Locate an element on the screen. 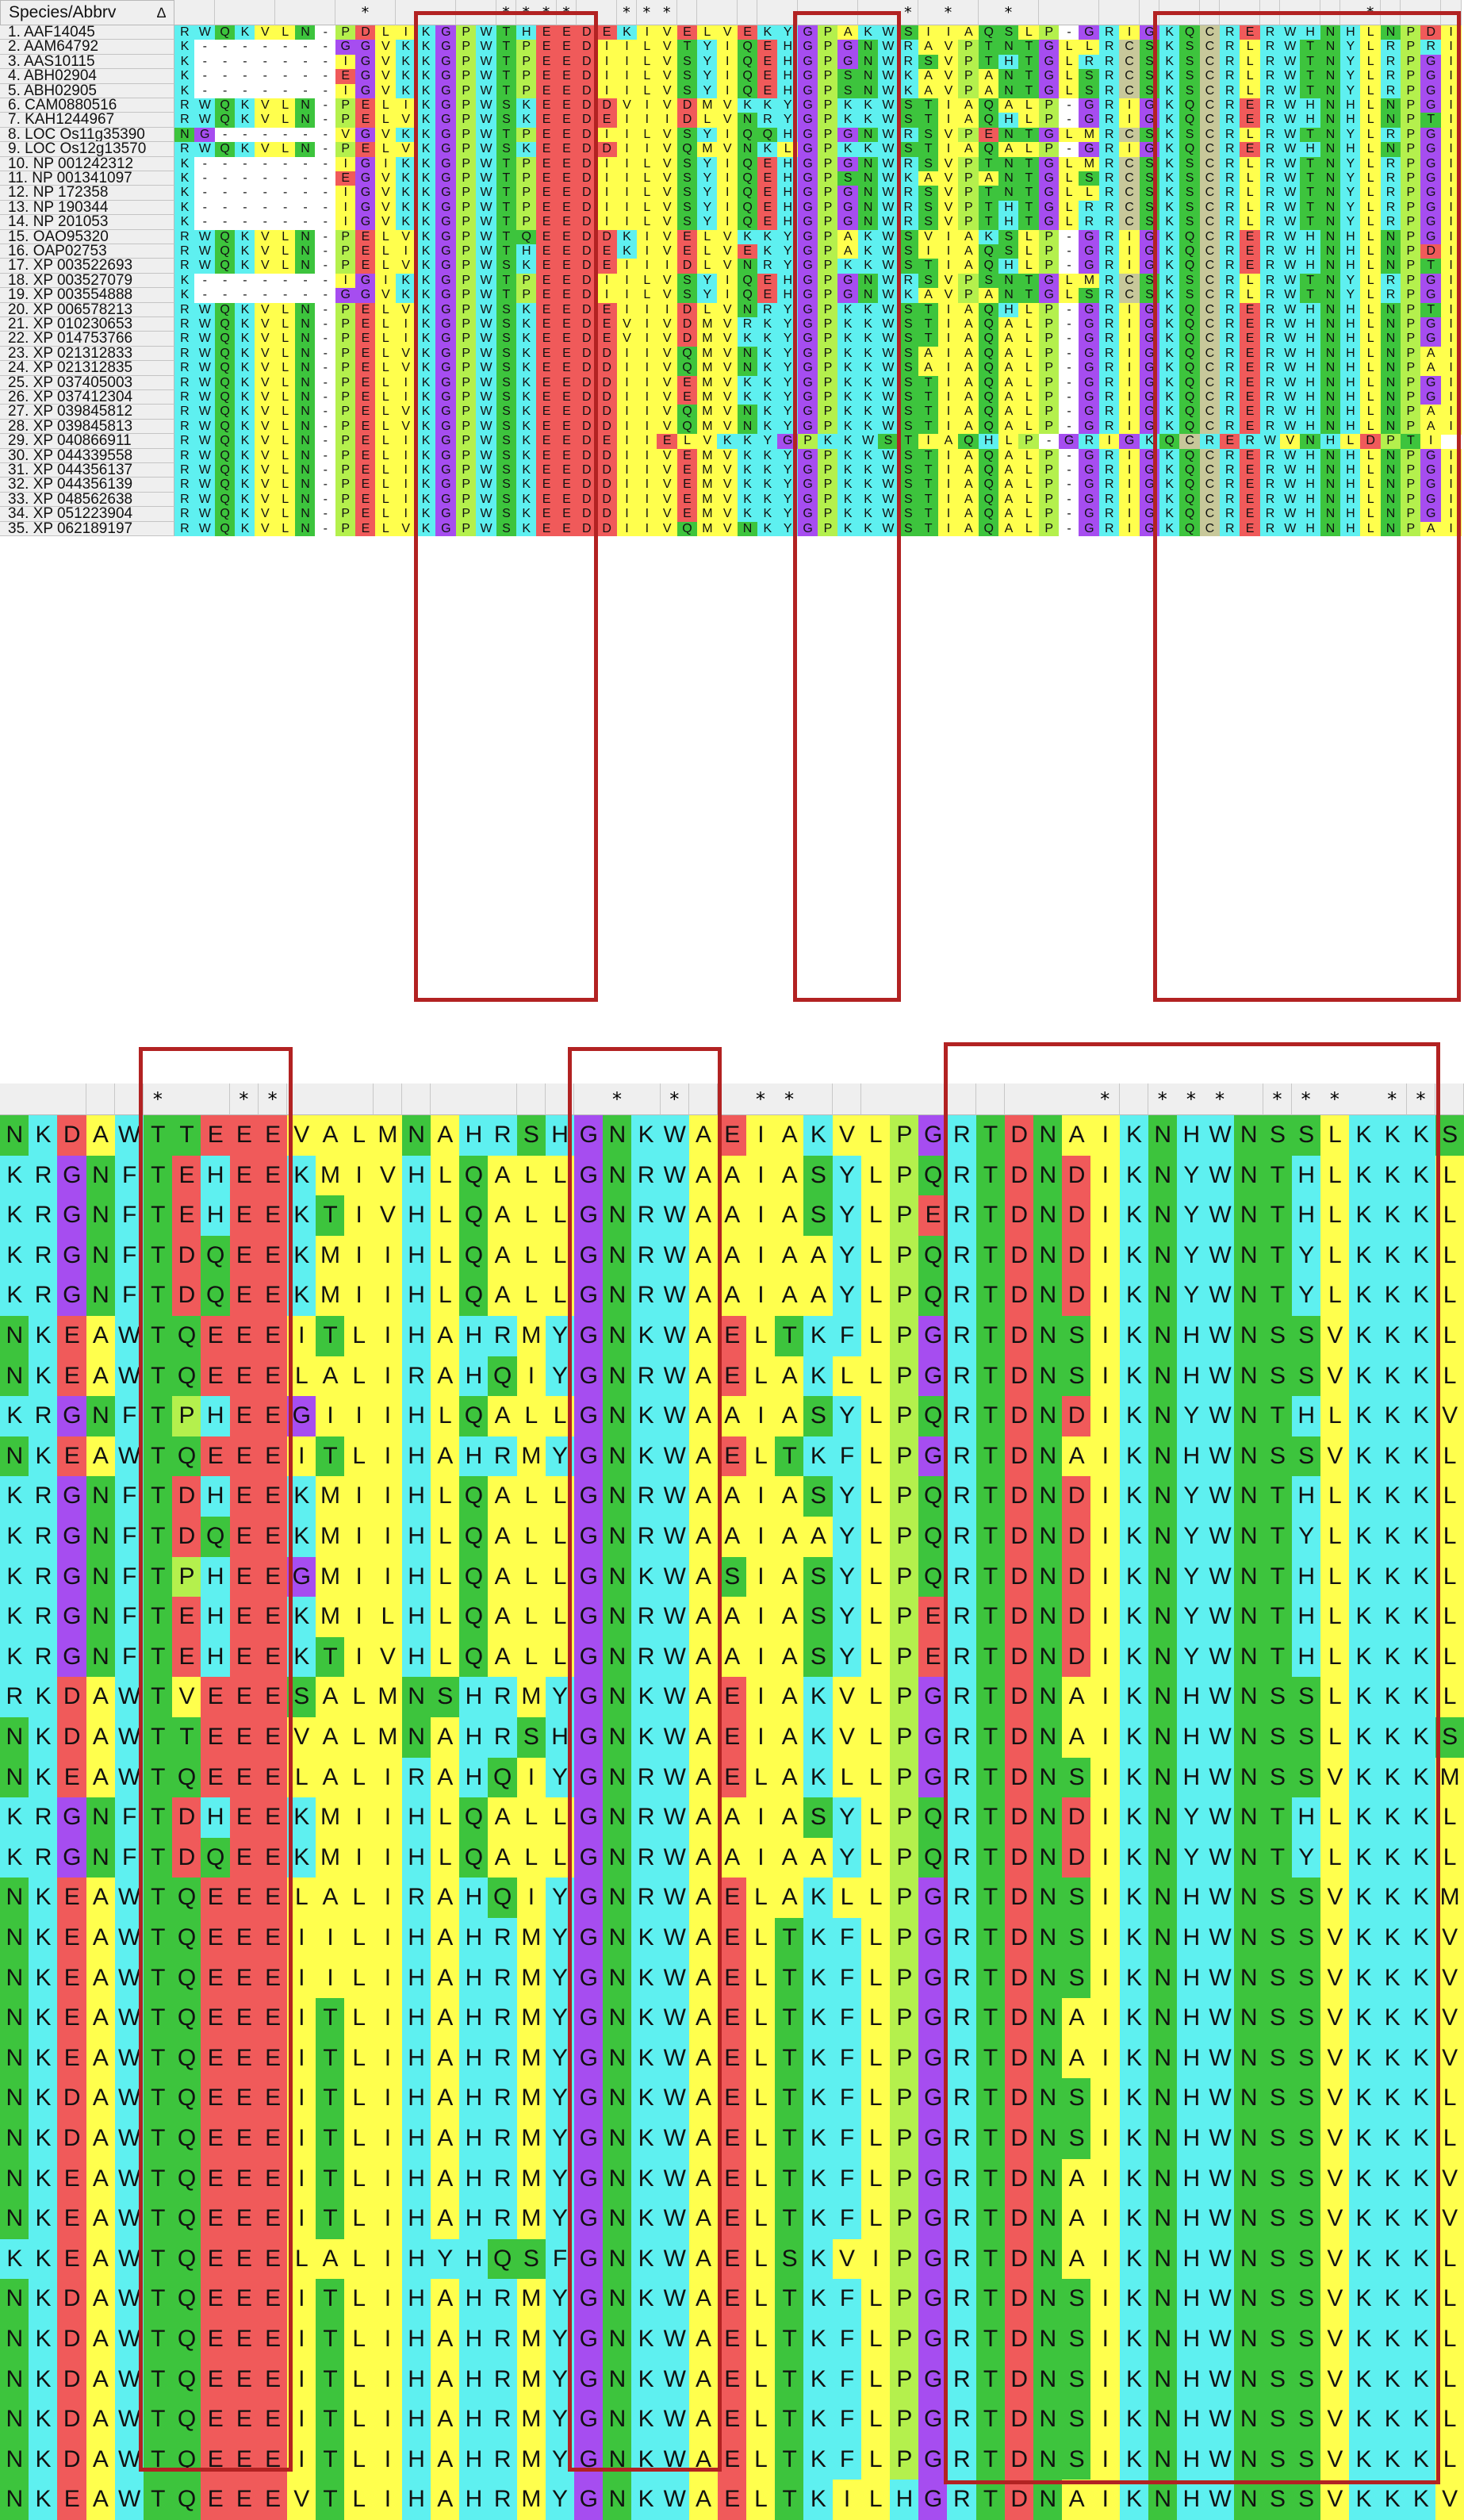 The height and width of the screenshot is (2520, 1464). species-name: 25. XP 037405003 is located at coordinates (87, 382).